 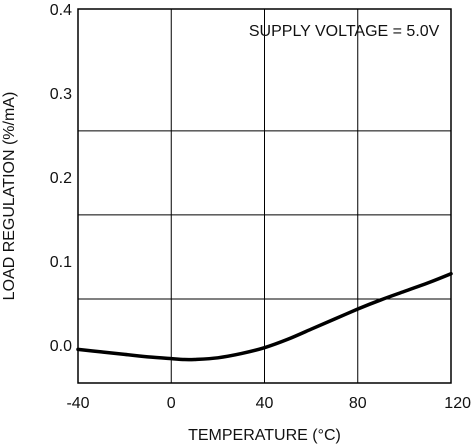 What do you see at coordinates (9, 196) in the screenshot?
I see `y-axis-title: LOAD REGULATION (%/mA)` at bounding box center [9, 196].